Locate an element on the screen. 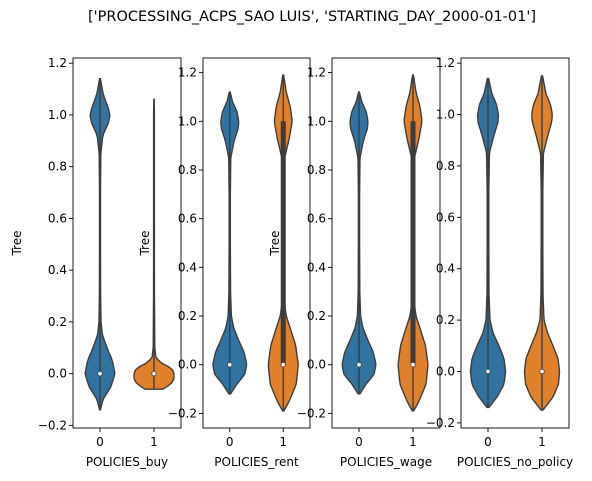  ytick-label-POLICIES_rent-3: 0.4 is located at coordinates (187, 267).